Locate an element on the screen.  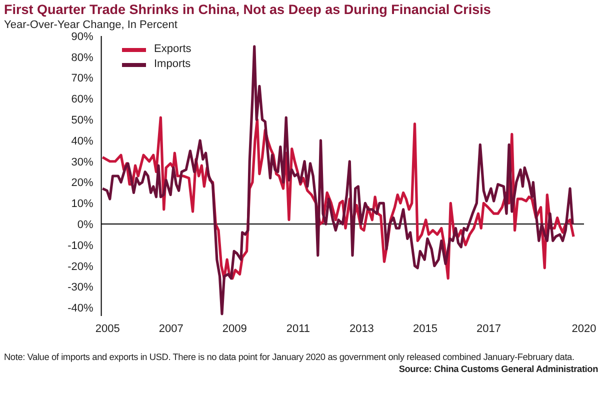
x-tick-label: 2015 is located at coordinates (425, 328).